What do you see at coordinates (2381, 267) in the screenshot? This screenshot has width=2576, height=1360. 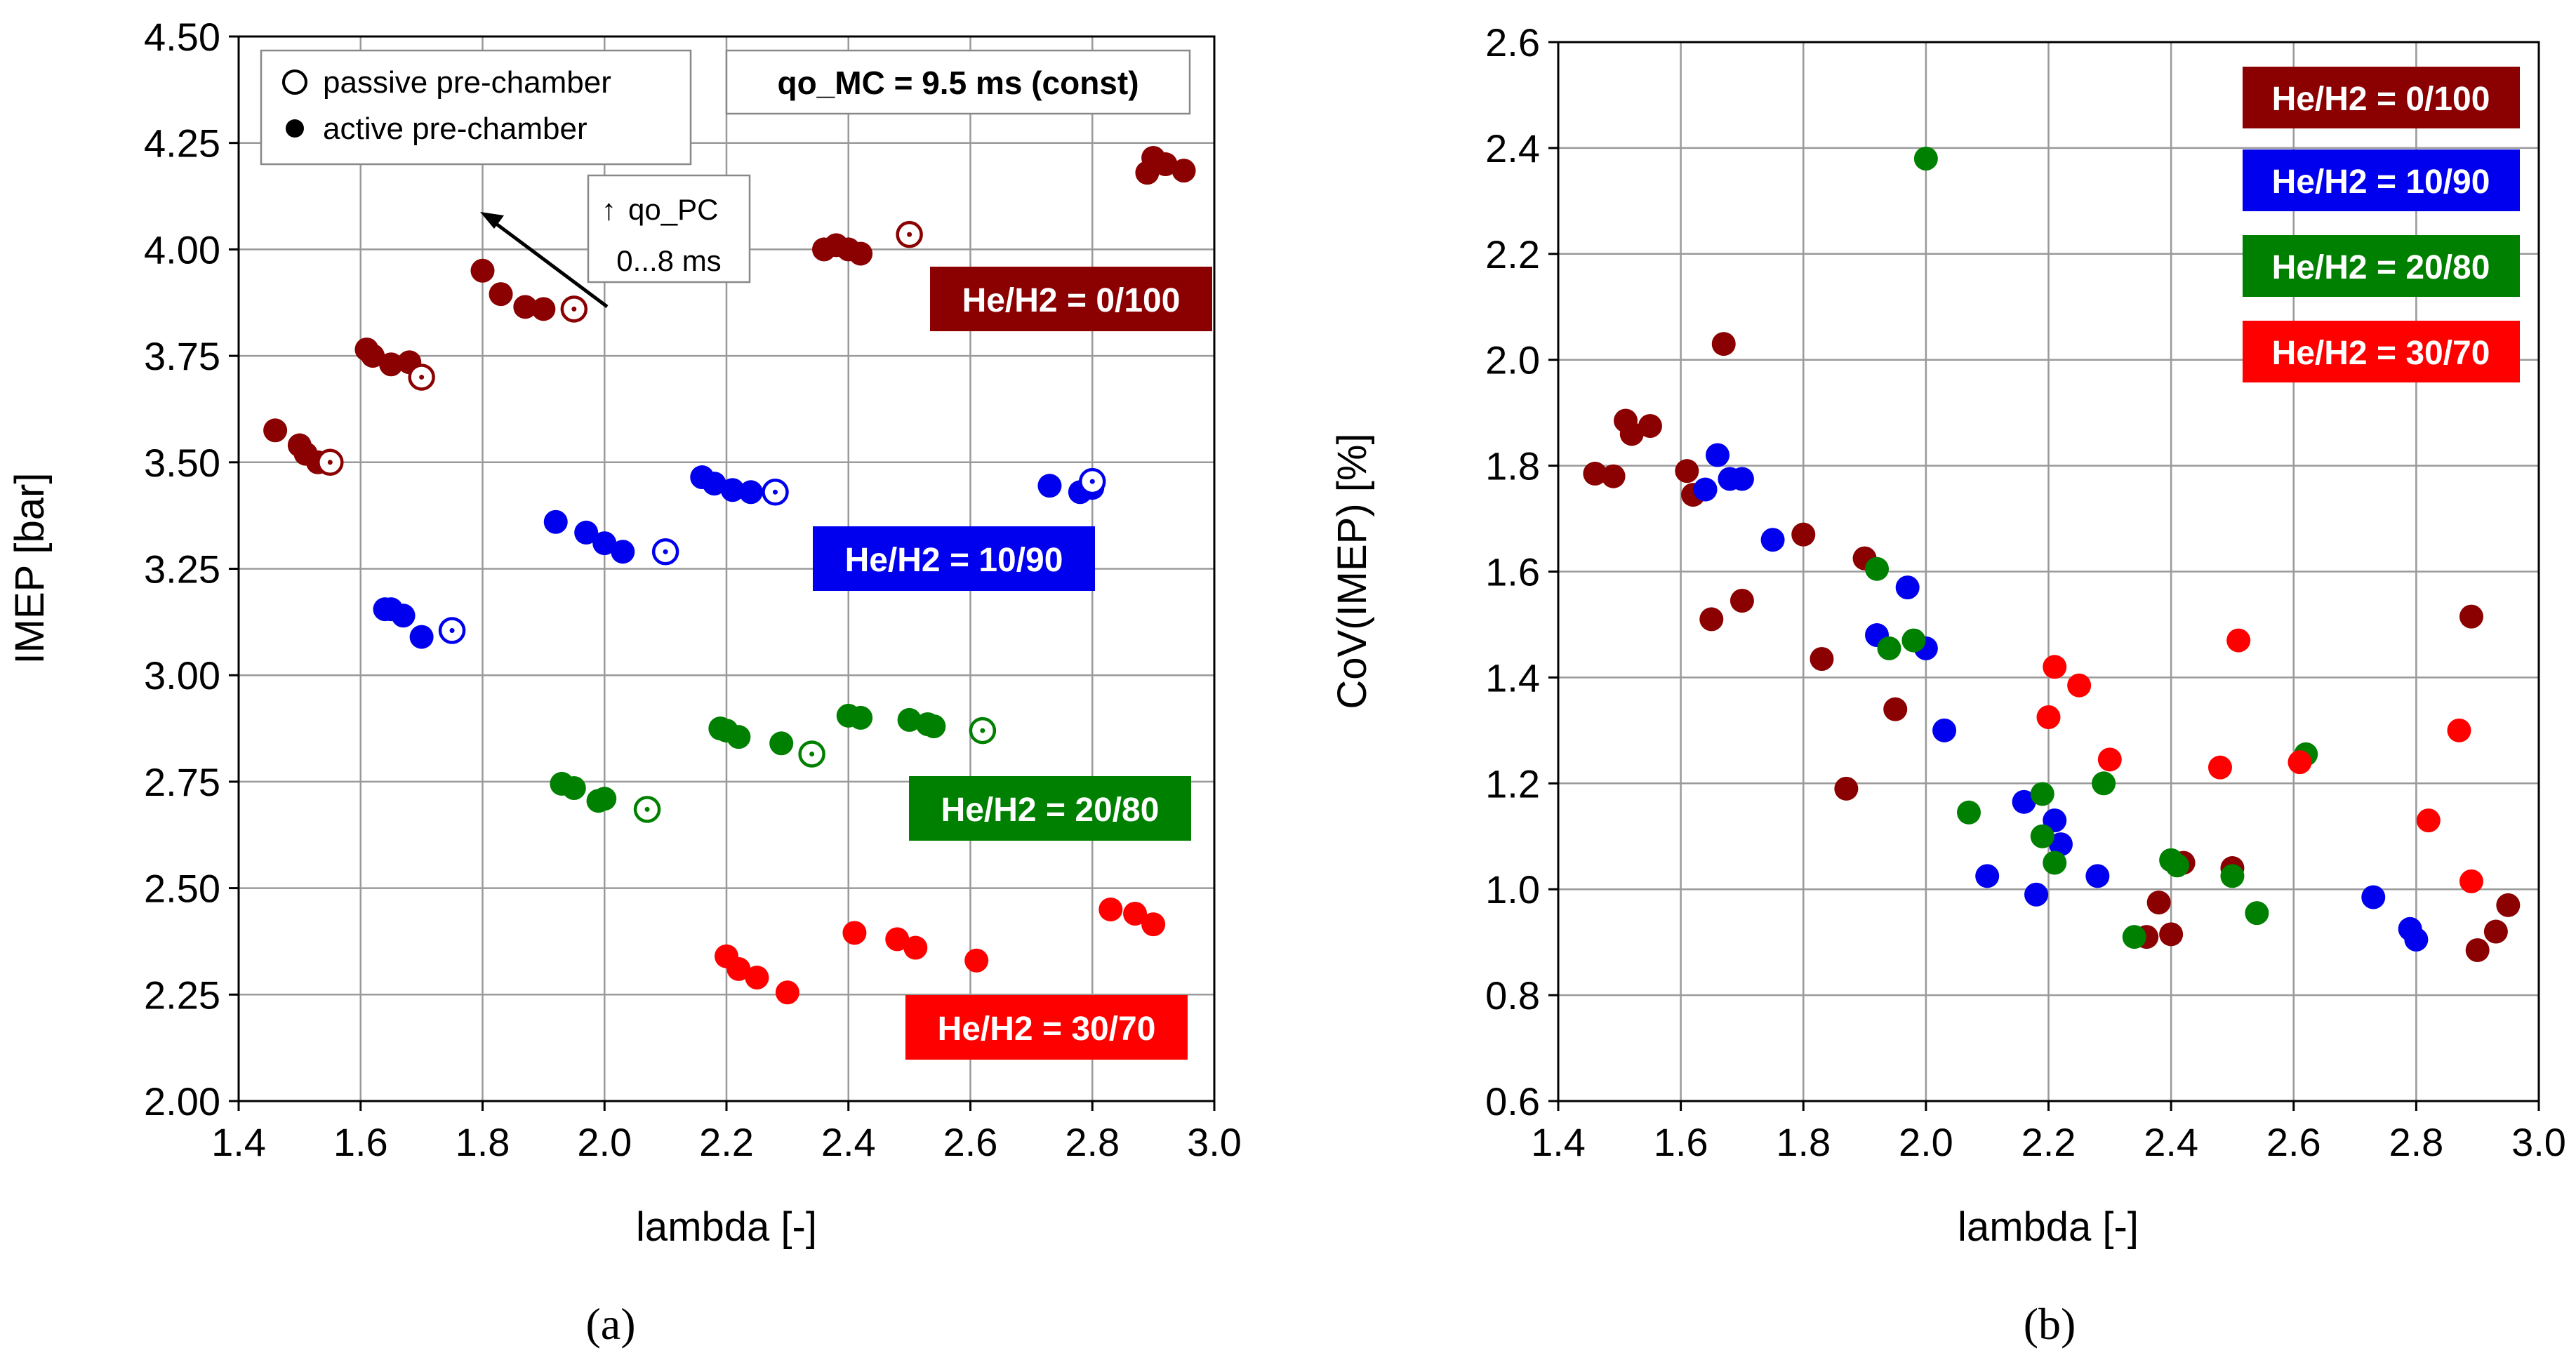 I see `b-series-label-text-2: He/H2 = 20/80` at bounding box center [2381, 267].